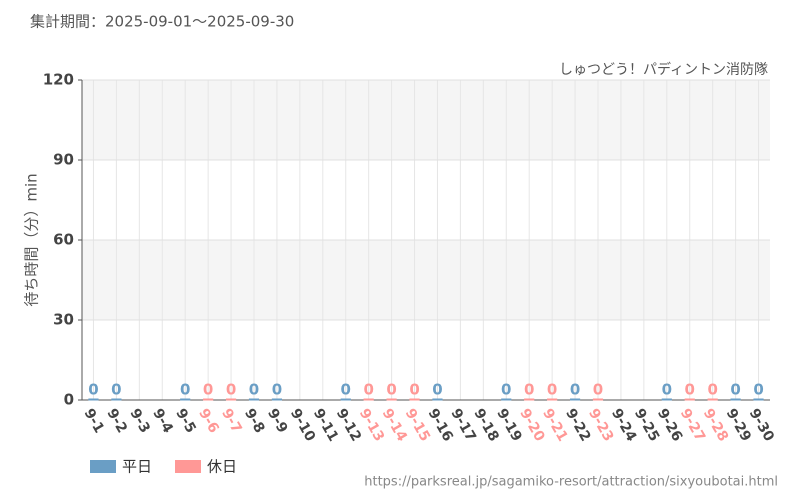 The height and width of the screenshot is (500, 800). Describe the element at coordinates (32, 239) in the screenshot. I see `y-axis-label: 待ち時間（分）min` at that location.